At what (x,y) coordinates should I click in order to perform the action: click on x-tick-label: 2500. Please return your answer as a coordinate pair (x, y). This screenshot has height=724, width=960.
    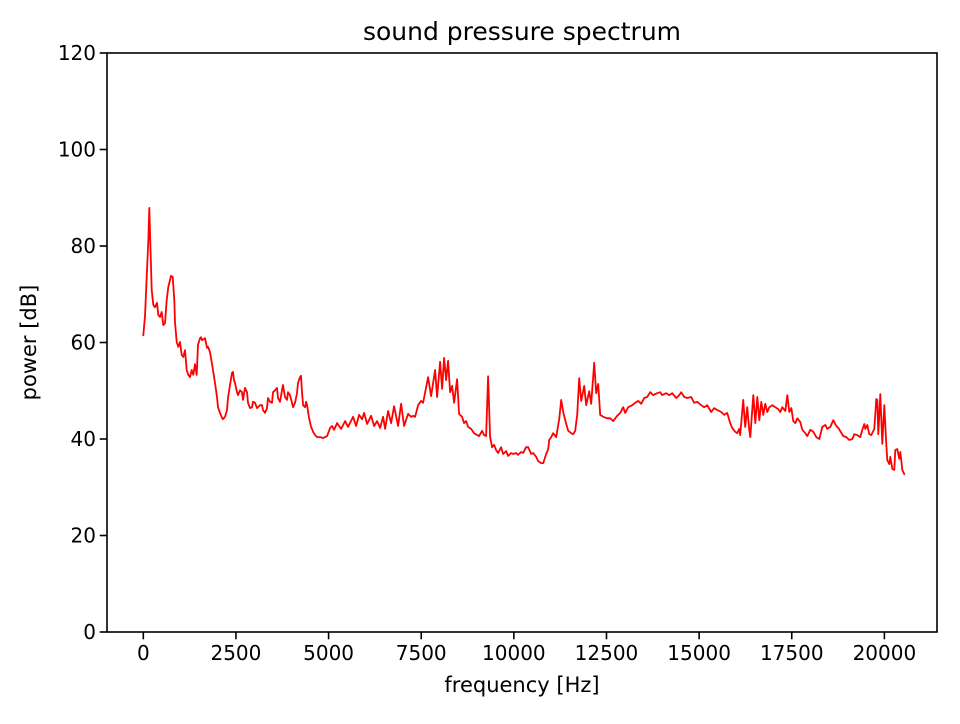
    Looking at the image, I should click on (235, 653).